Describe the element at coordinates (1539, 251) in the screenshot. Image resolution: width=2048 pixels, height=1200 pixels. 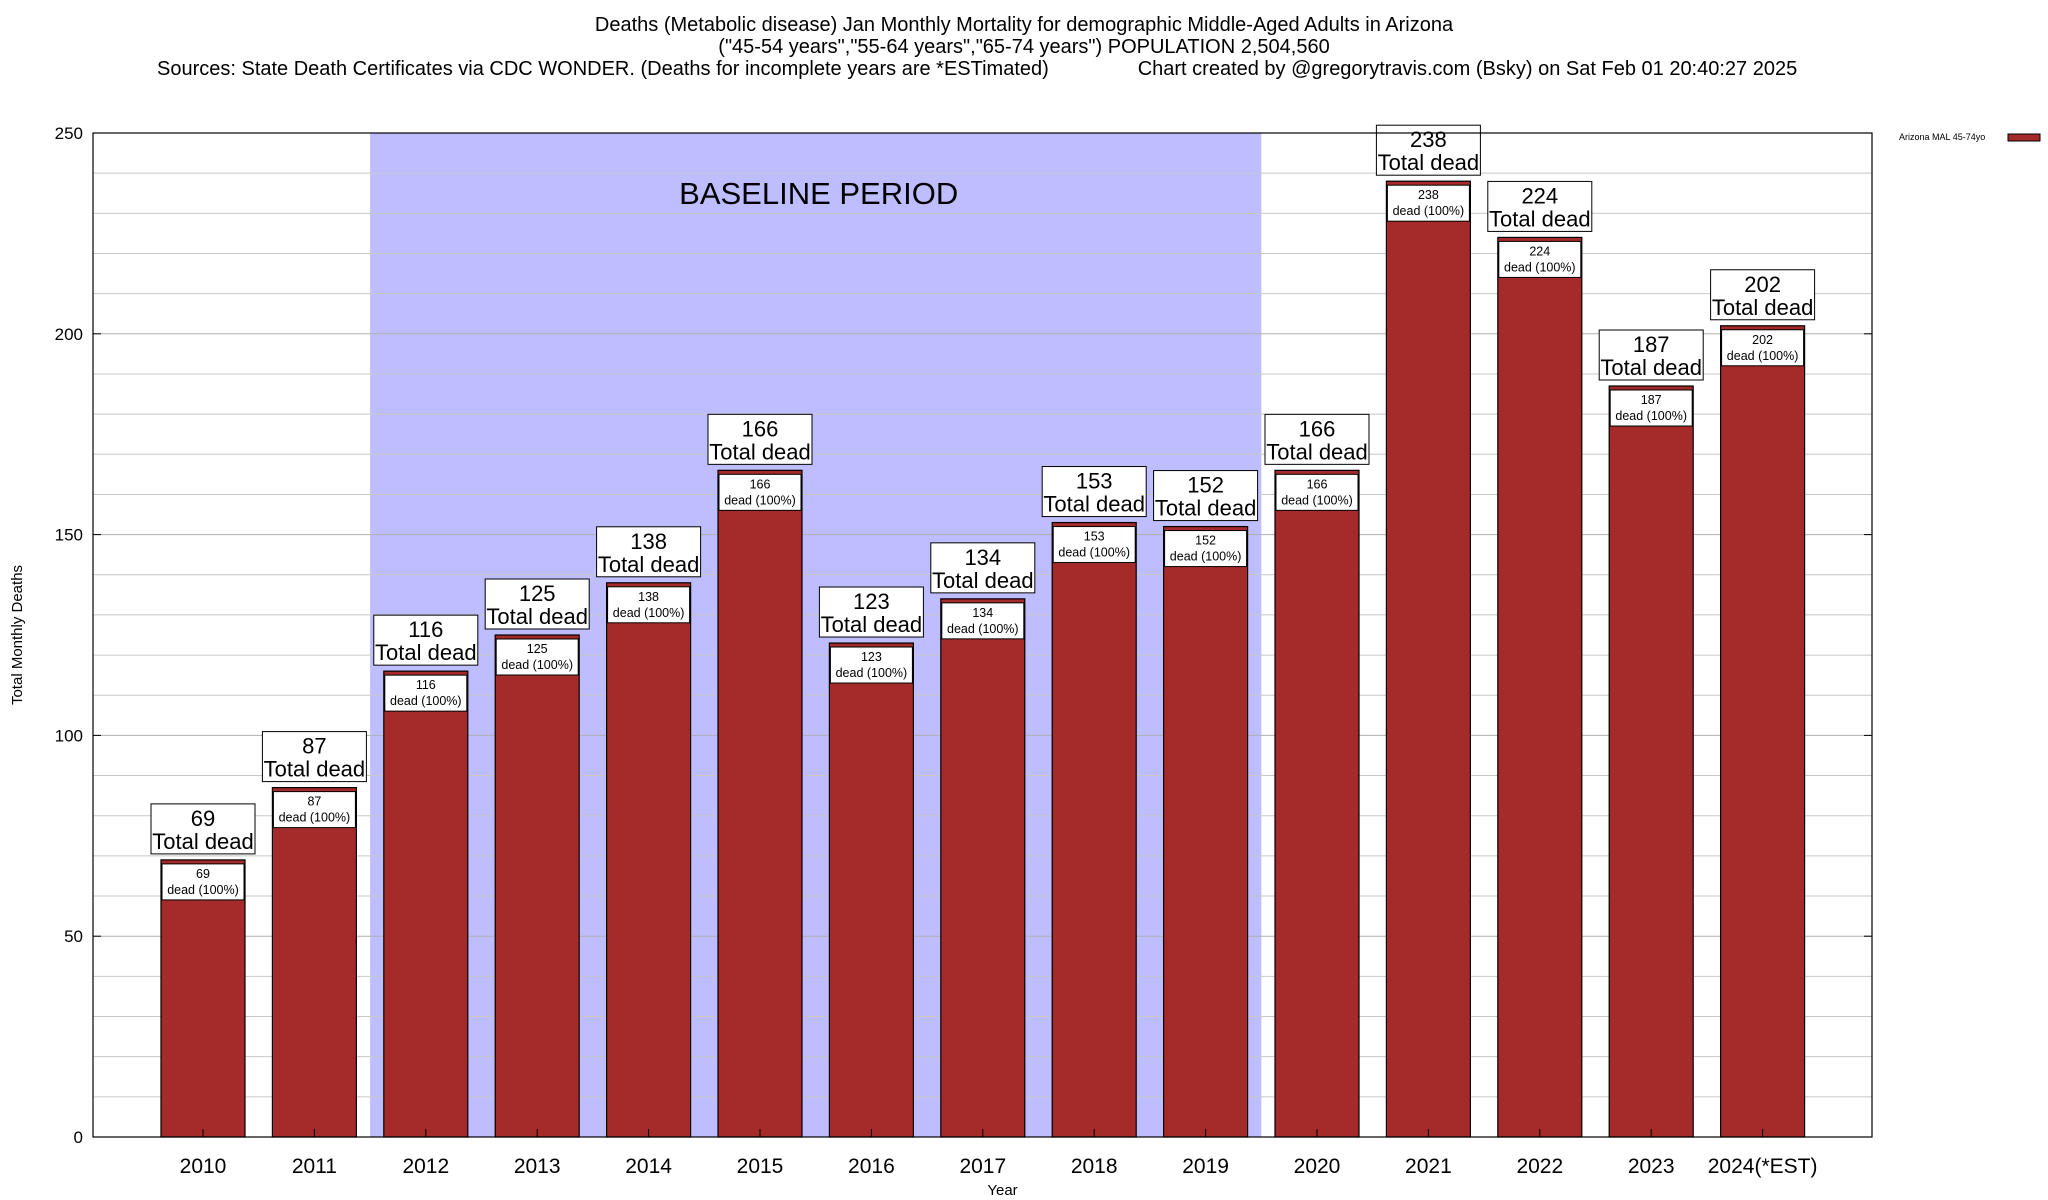
I see `inner-value-label: 224` at that location.